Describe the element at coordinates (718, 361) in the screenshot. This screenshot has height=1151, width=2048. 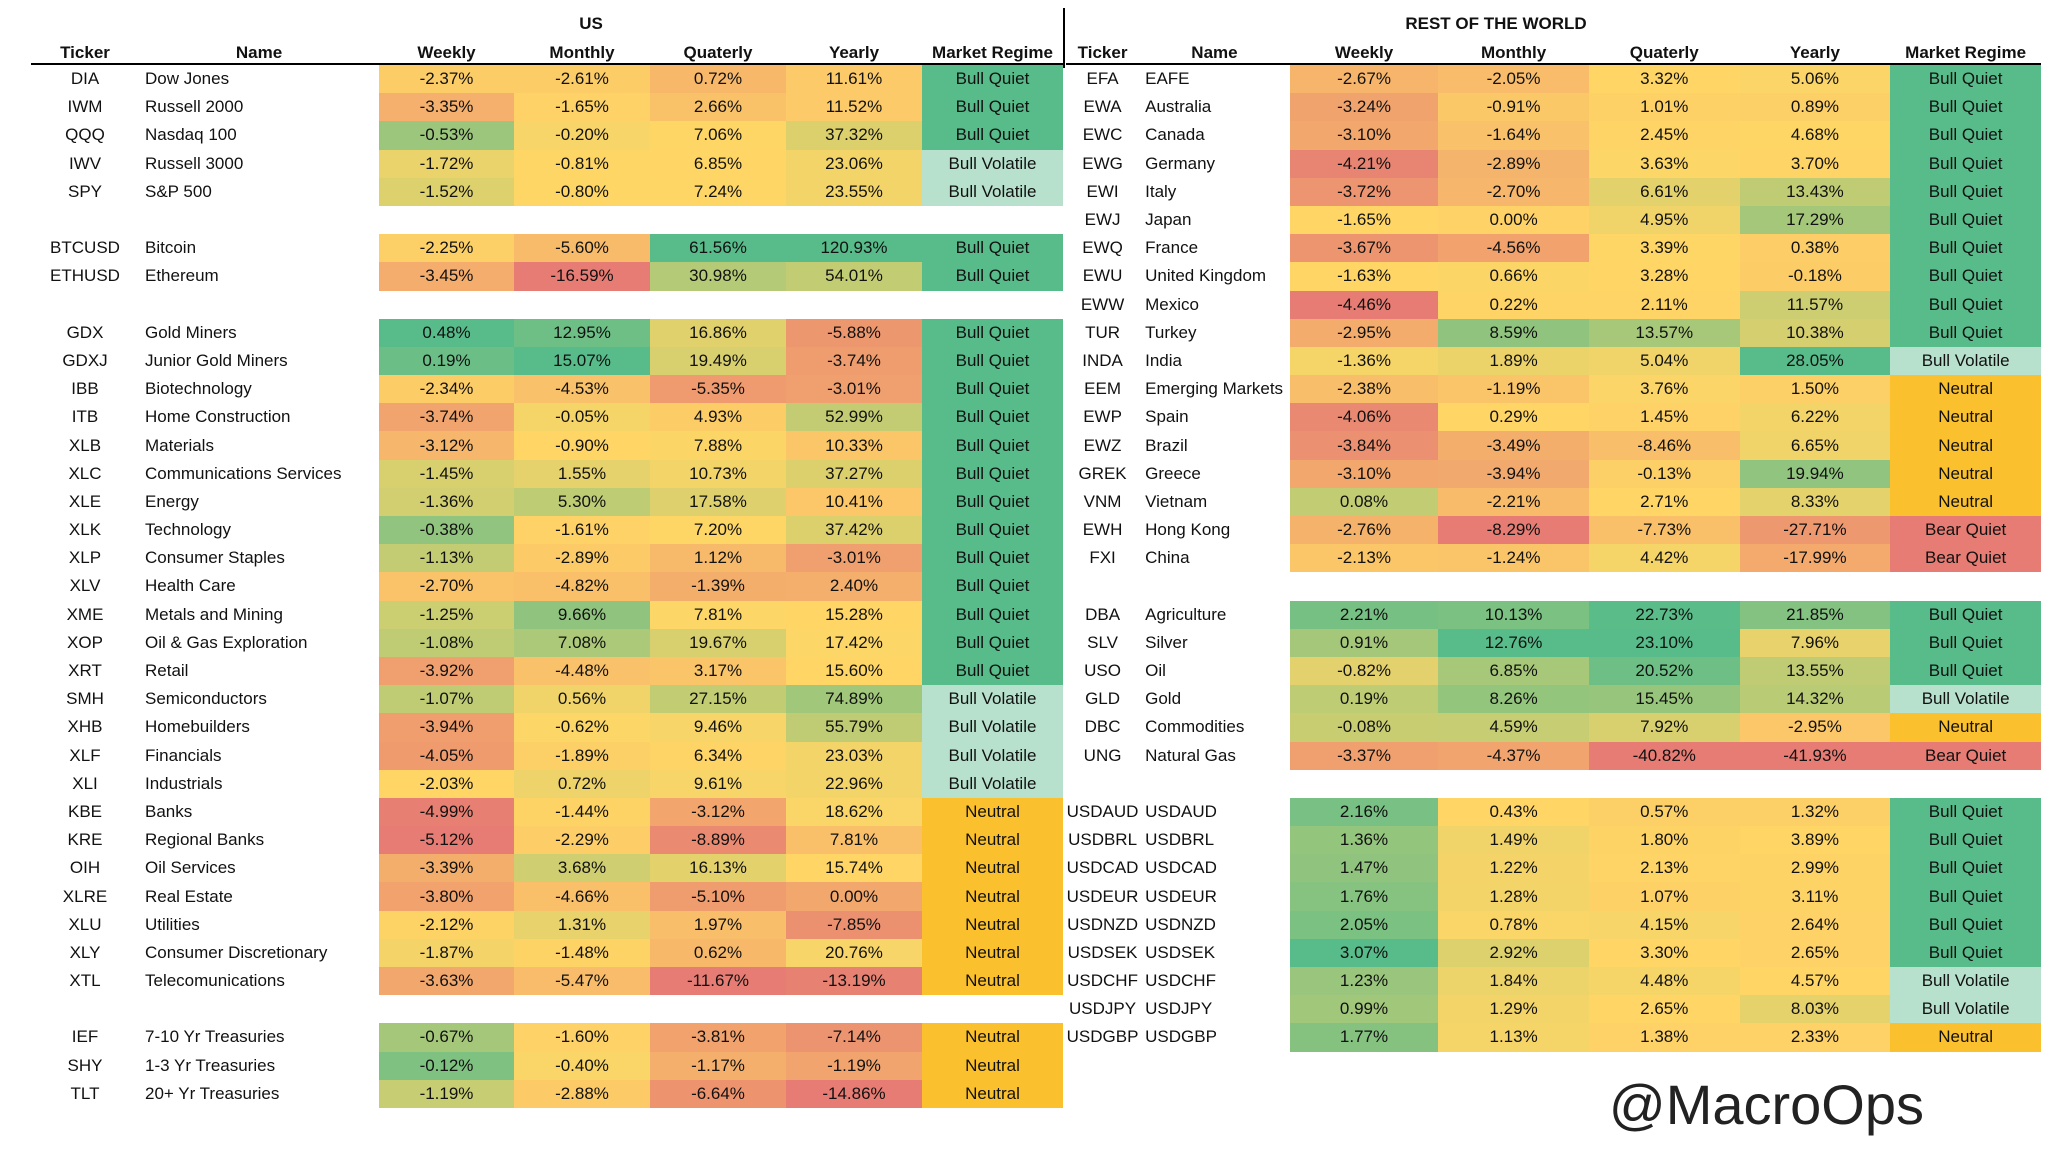
I see `quarterly-cell: 19.49%` at that location.